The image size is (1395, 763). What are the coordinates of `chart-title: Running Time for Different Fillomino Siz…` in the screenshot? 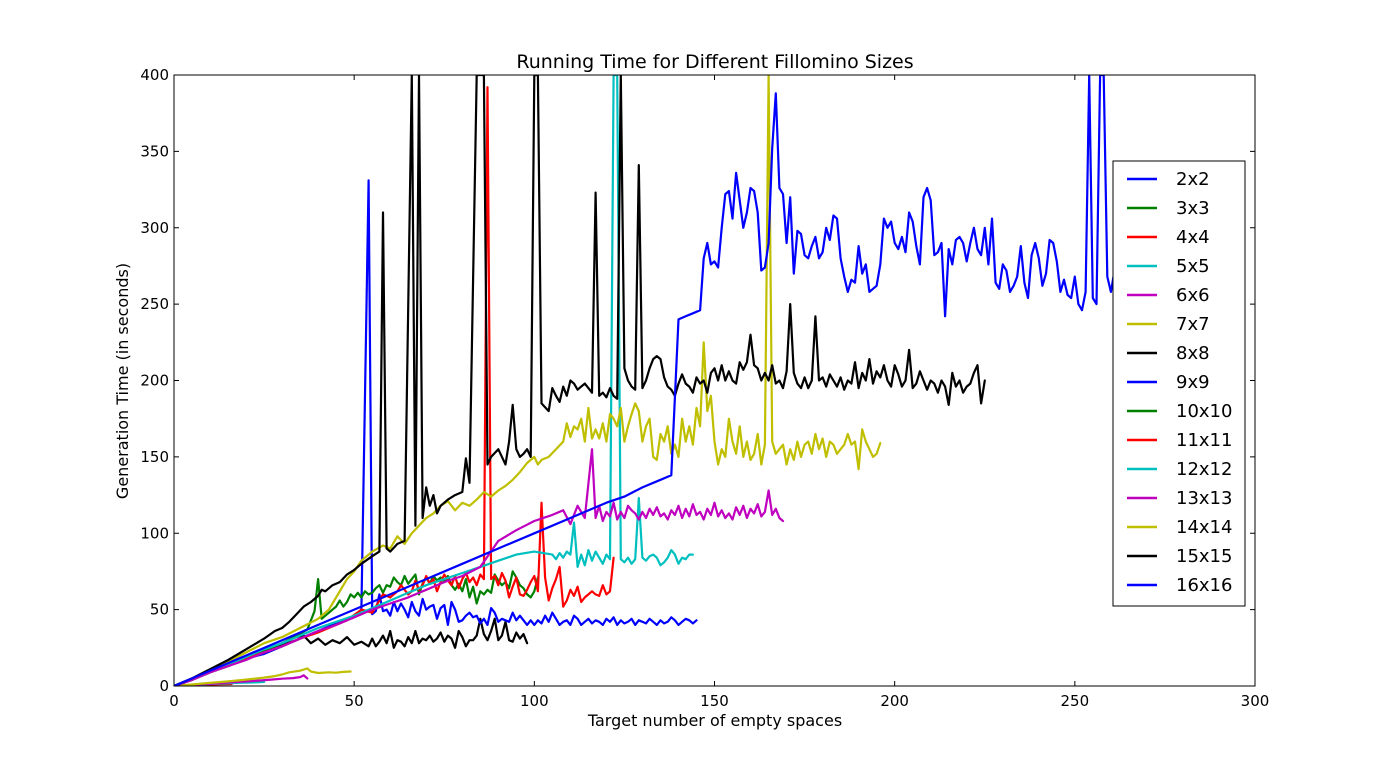 It's located at (714, 62).